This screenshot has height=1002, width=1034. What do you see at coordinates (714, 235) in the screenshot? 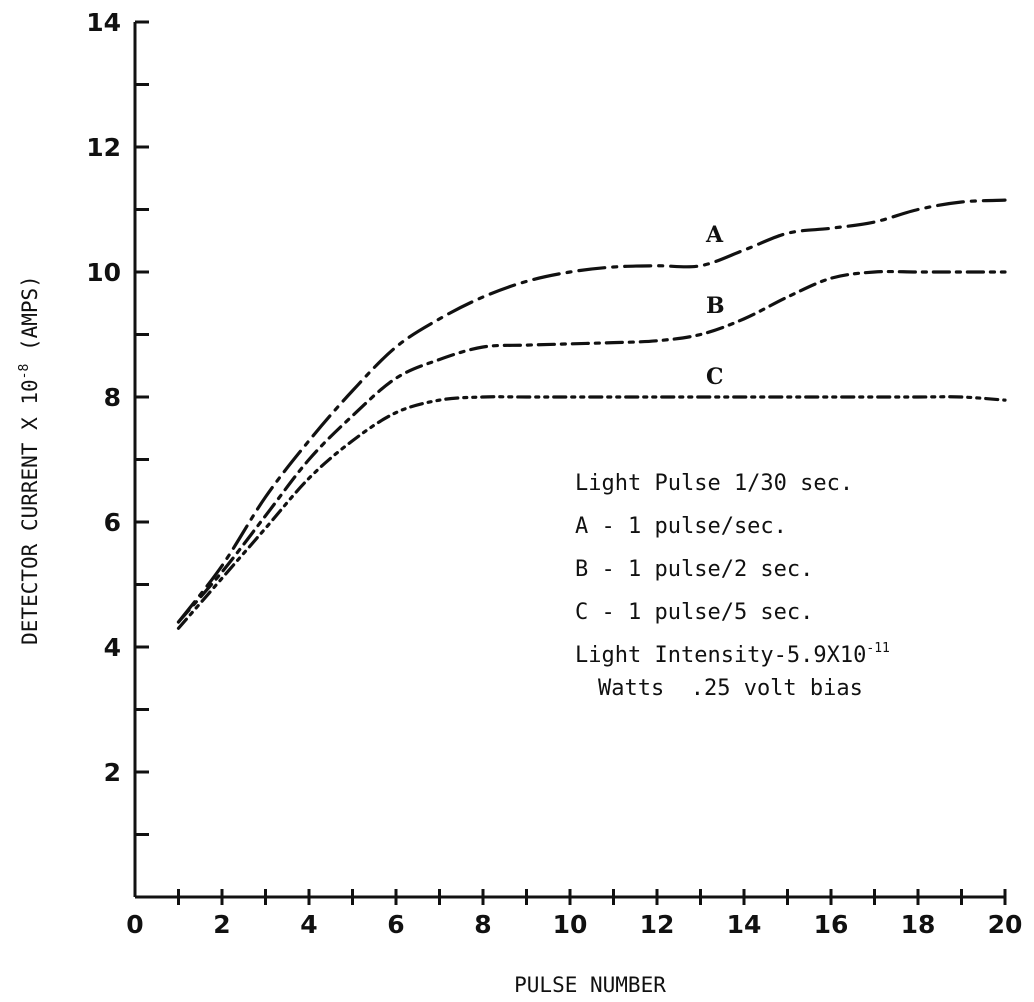
I see `series-label-a: A` at bounding box center [714, 235].